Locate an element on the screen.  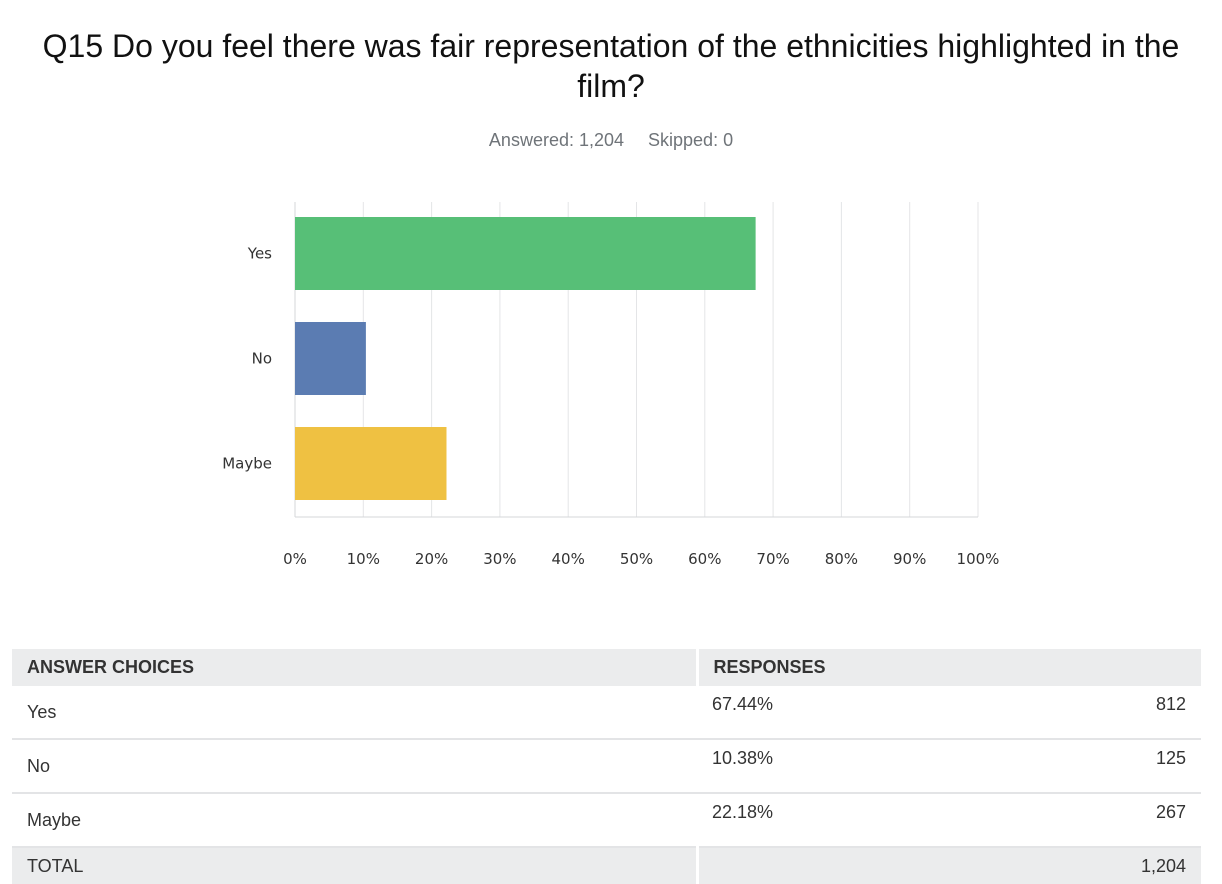
x-tick-label: 50% is located at coordinates (636, 559).